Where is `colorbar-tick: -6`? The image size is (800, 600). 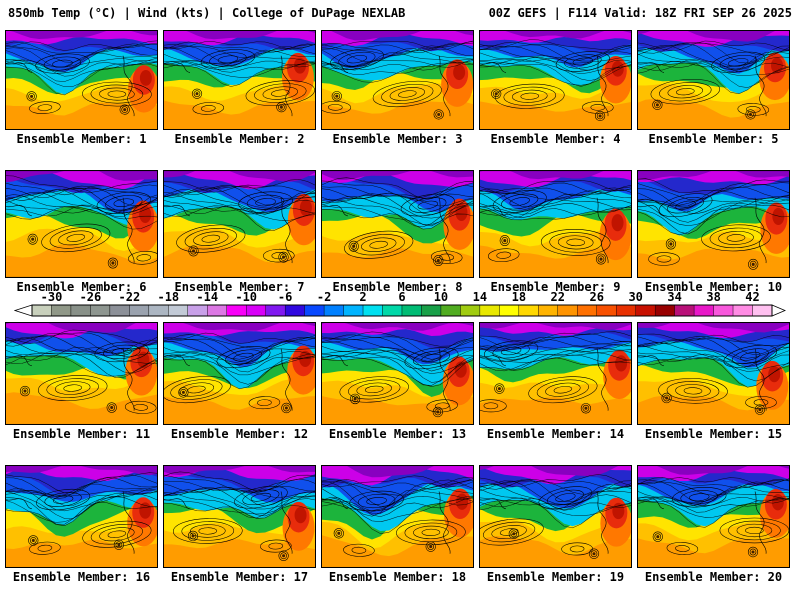
colorbar-tick: -6 is located at coordinates (285, 297).